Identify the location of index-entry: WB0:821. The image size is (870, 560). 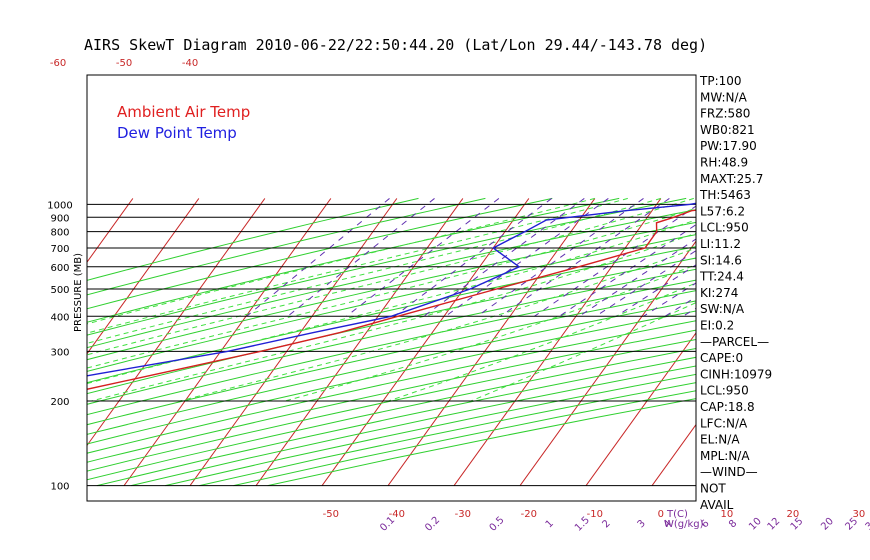
(727, 130).